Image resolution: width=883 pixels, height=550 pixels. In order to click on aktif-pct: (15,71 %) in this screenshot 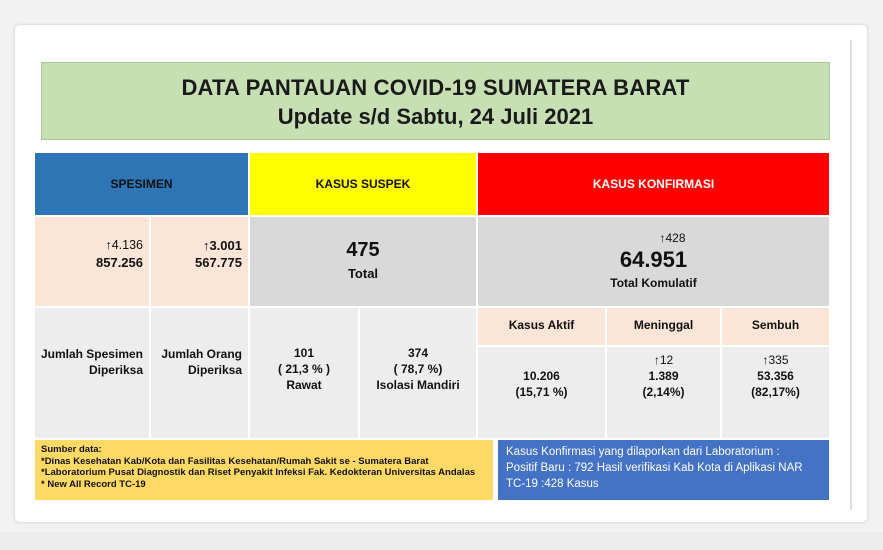, I will do `click(541, 392)`.